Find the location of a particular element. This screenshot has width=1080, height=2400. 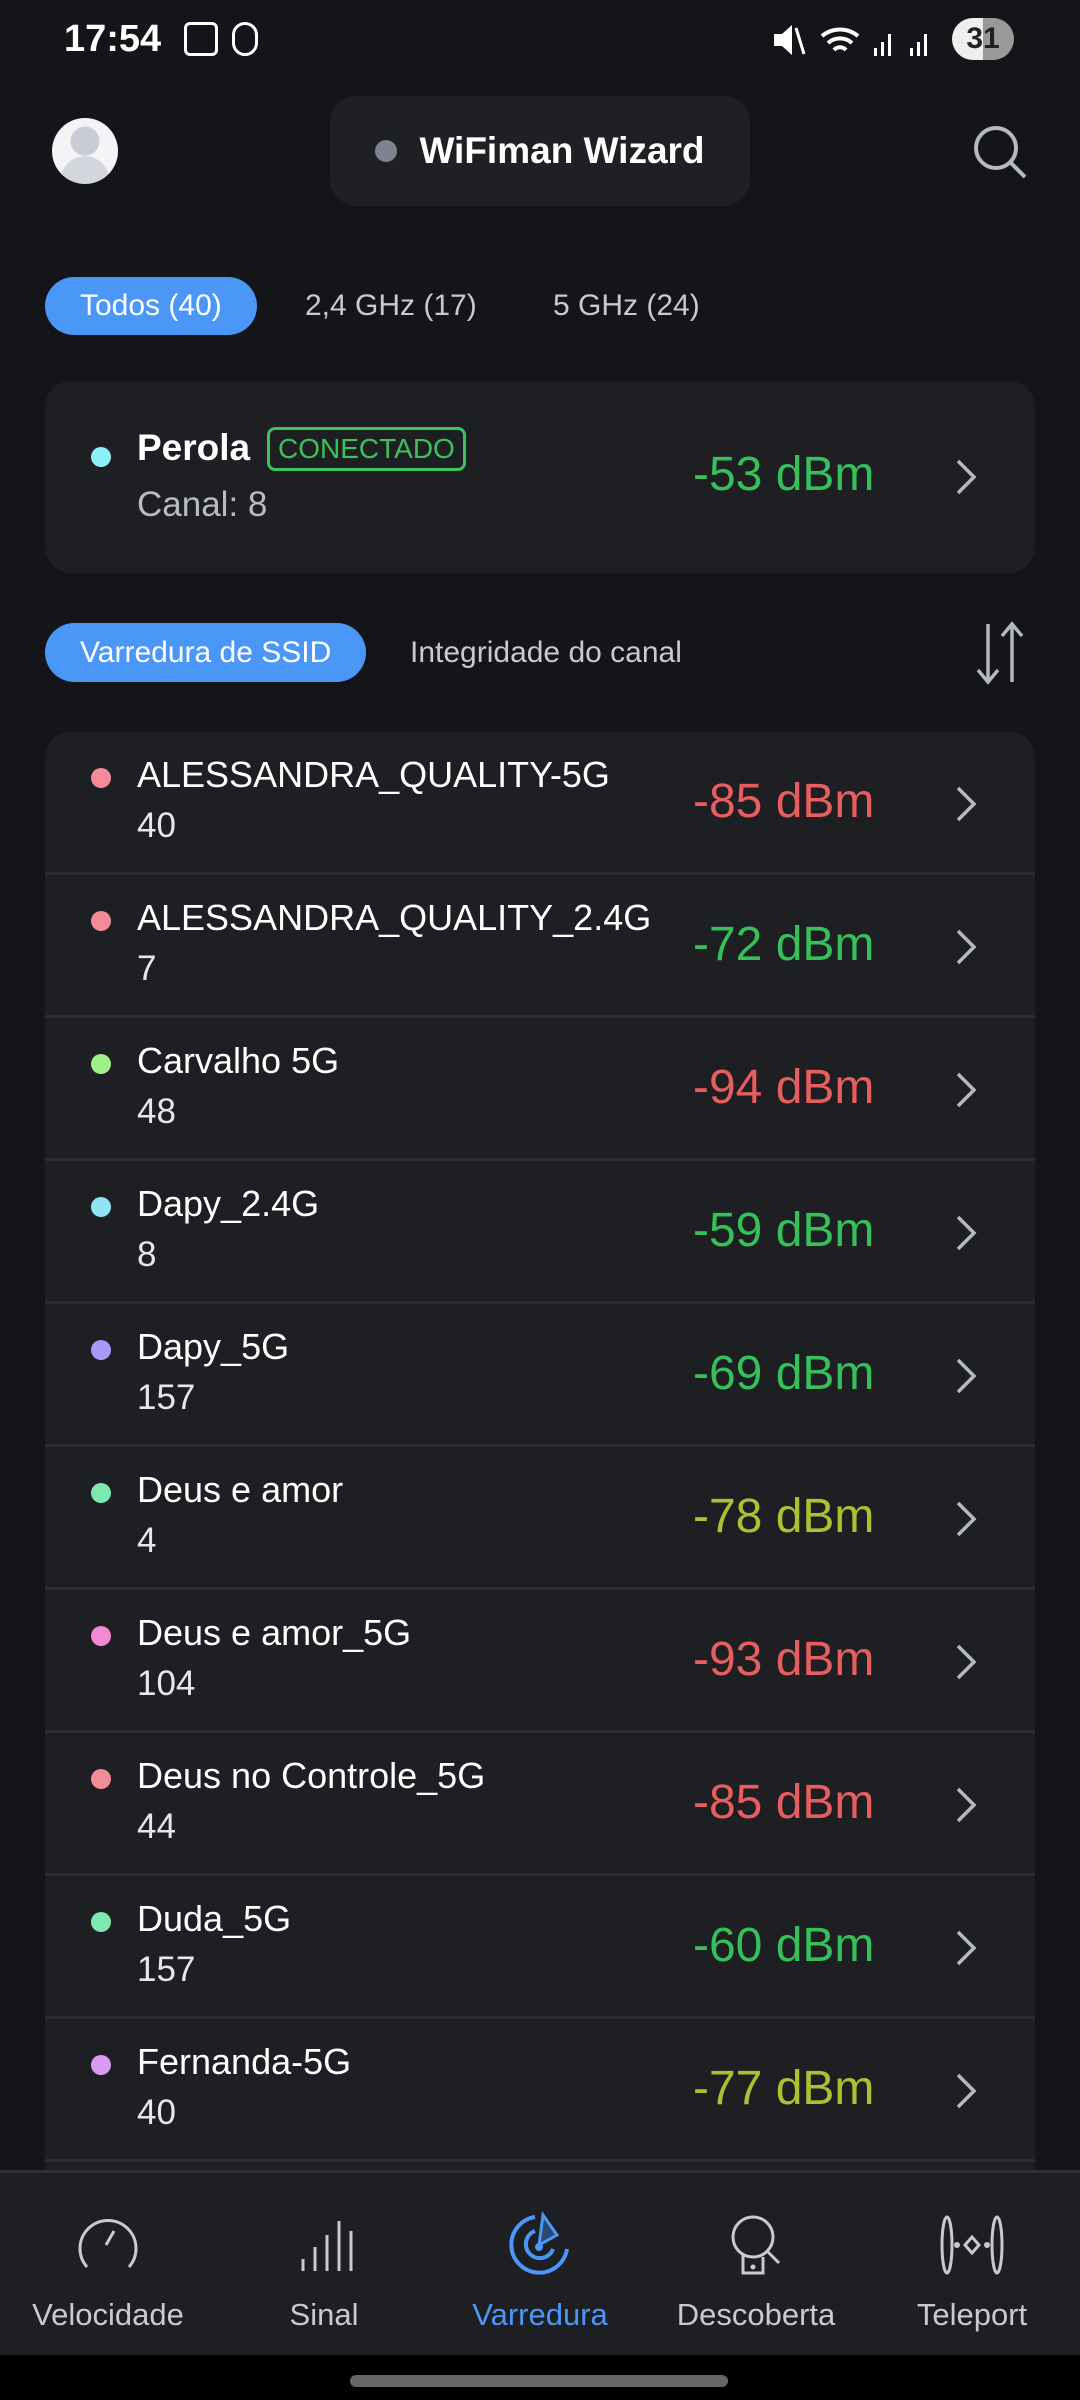

network-ssid: Duda_5G is located at coordinates (214, 1918).